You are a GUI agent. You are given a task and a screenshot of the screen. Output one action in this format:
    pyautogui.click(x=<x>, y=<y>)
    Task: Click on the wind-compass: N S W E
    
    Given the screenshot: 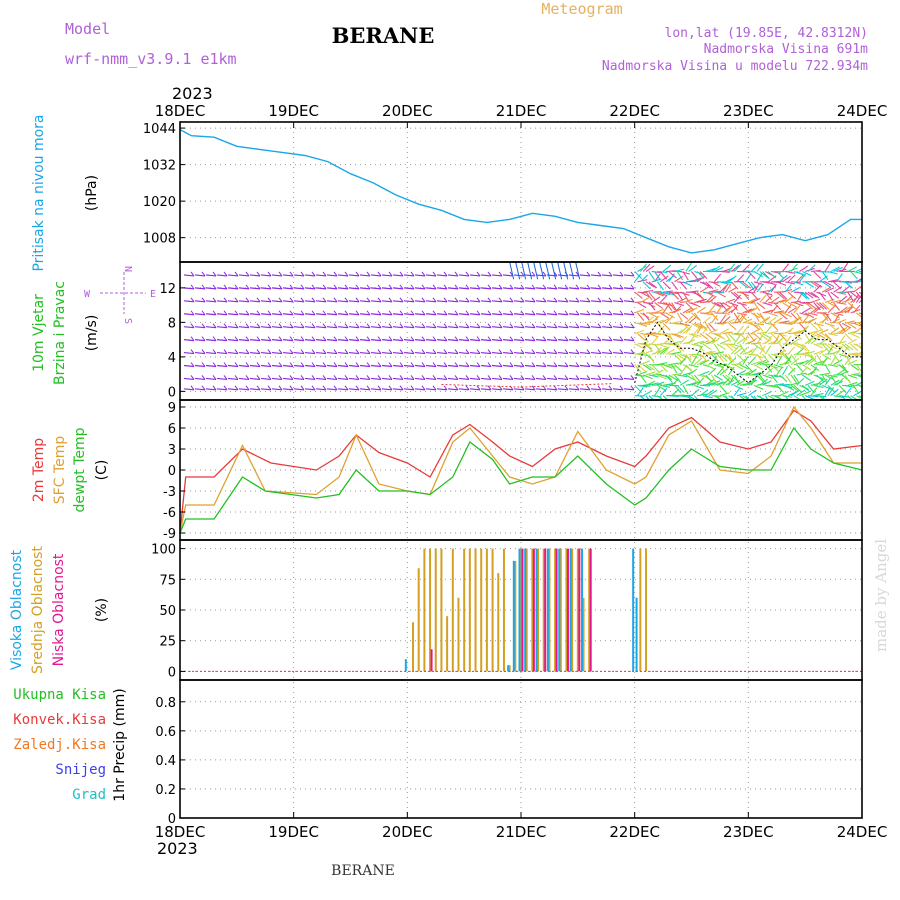 What is the action you would take?
    pyautogui.click(x=120, y=295)
    